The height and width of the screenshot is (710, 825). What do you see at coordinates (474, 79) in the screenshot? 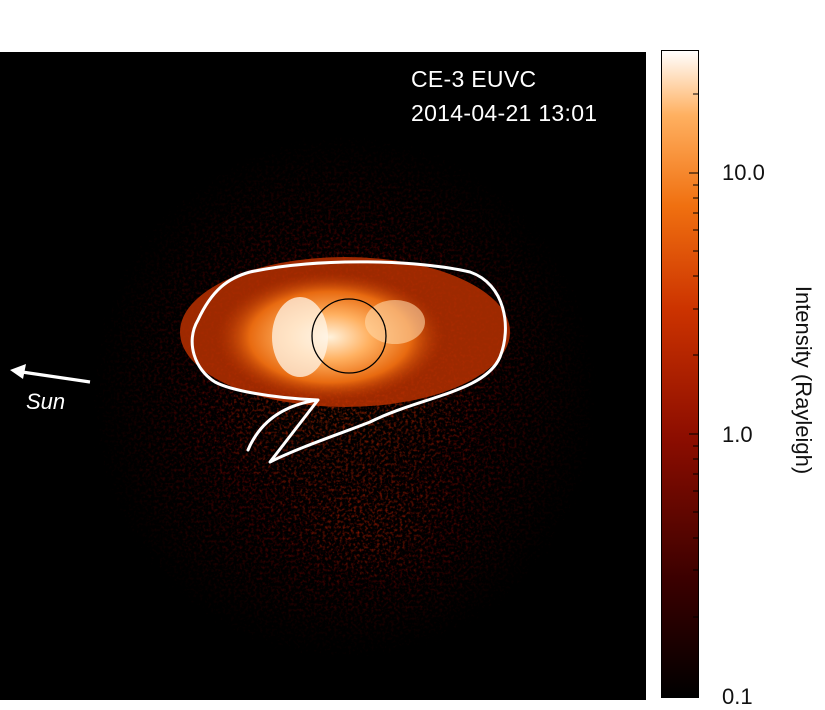
I see `instrument-label: CE-3 EUVC` at bounding box center [474, 79].